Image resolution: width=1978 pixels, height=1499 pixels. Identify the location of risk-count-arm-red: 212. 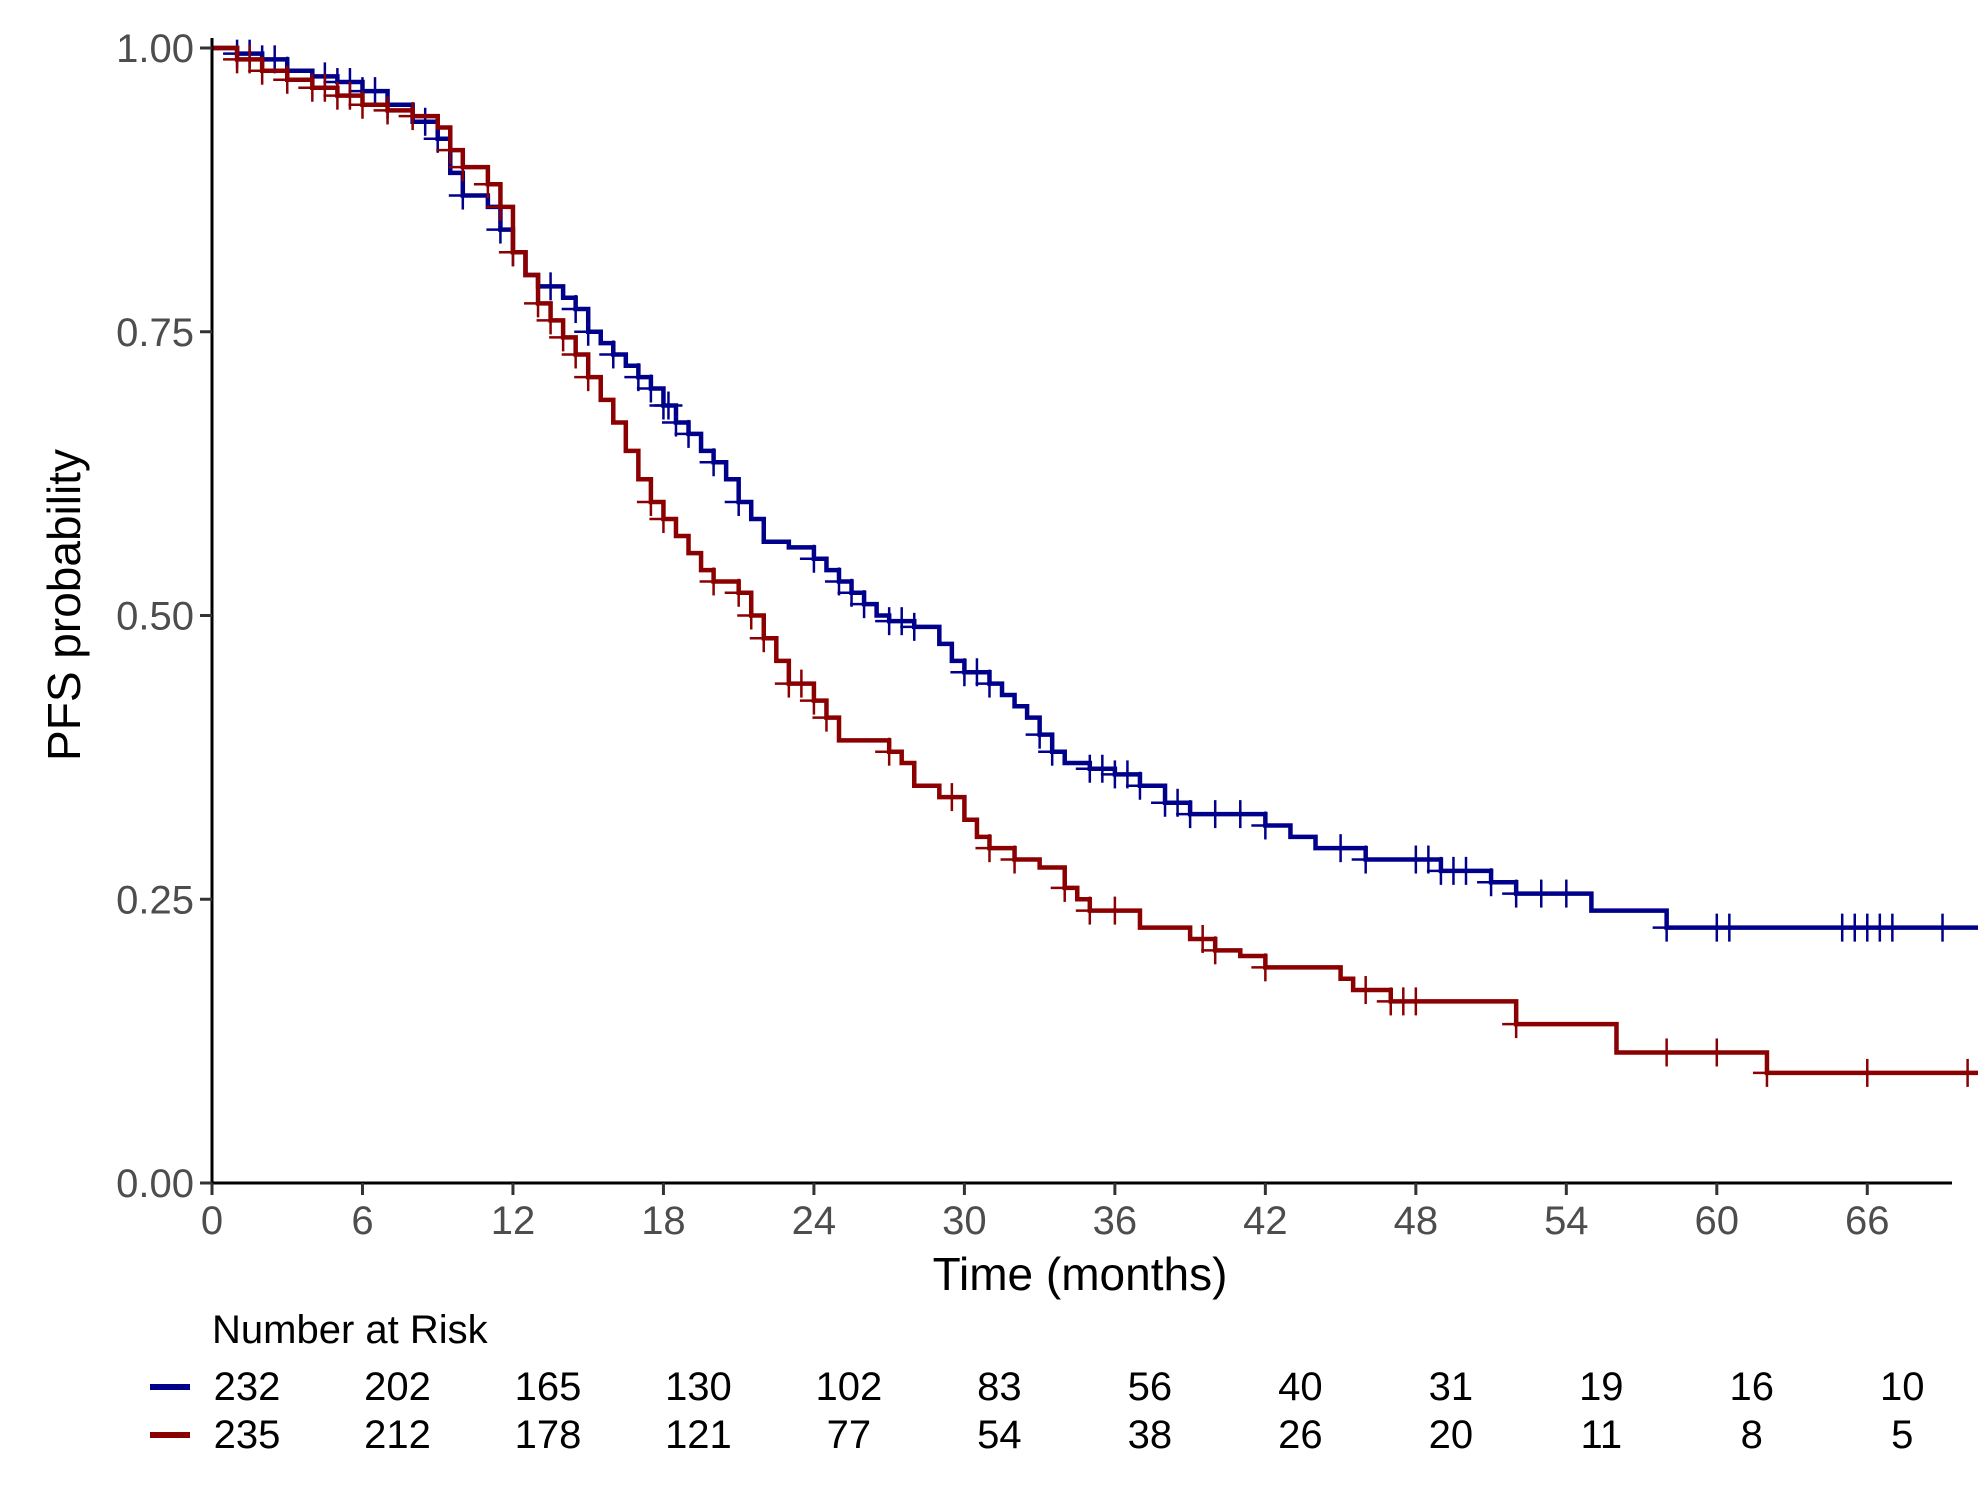
(397, 1435).